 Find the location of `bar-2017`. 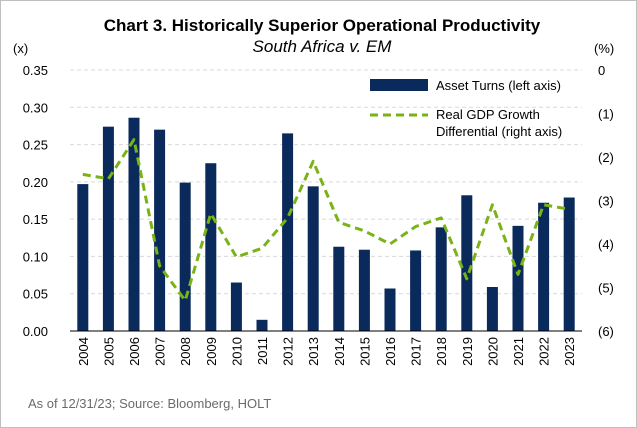

bar-2017 is located at coordinates (416, 290).